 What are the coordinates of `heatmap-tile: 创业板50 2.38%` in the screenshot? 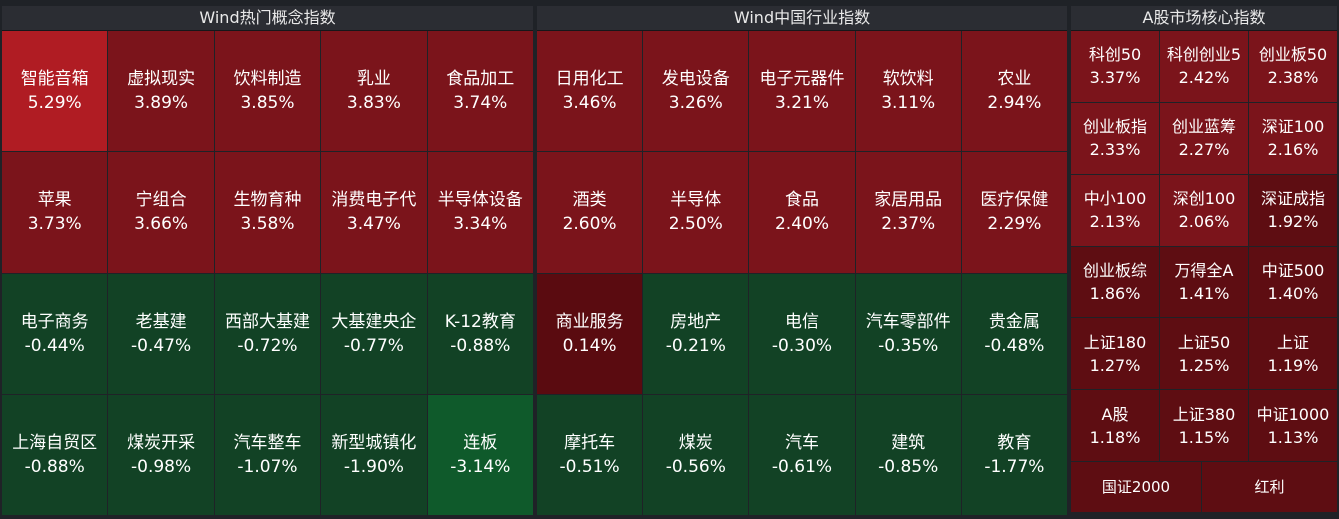 It's located at (1293, 66).